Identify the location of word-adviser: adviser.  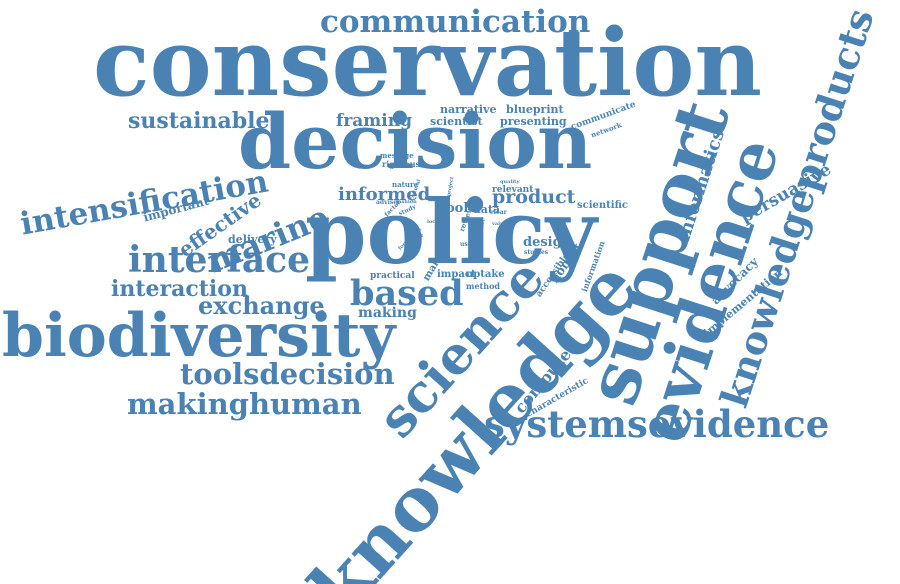
(388, 202).